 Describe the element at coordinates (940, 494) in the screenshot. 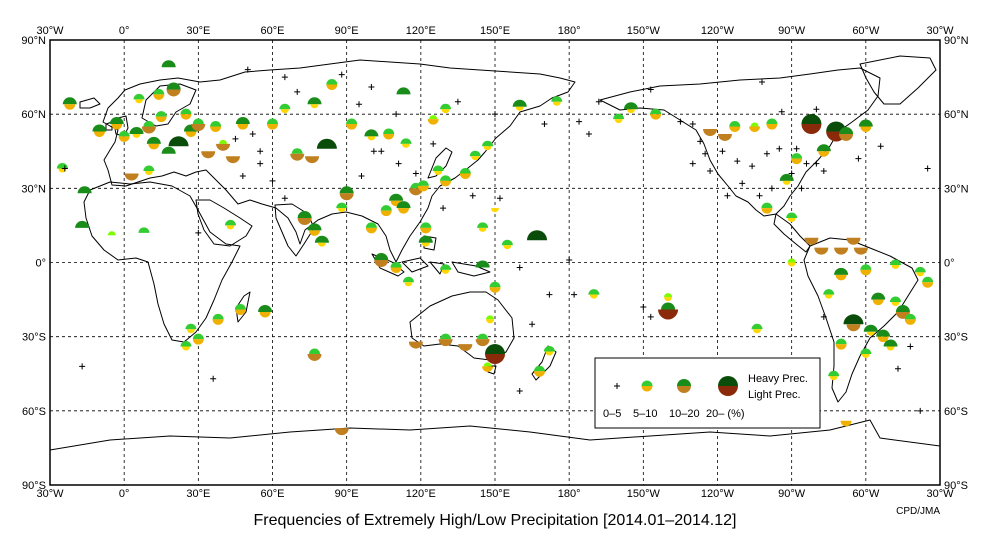

I see `lon-label-bottom: 30°W` at that location.